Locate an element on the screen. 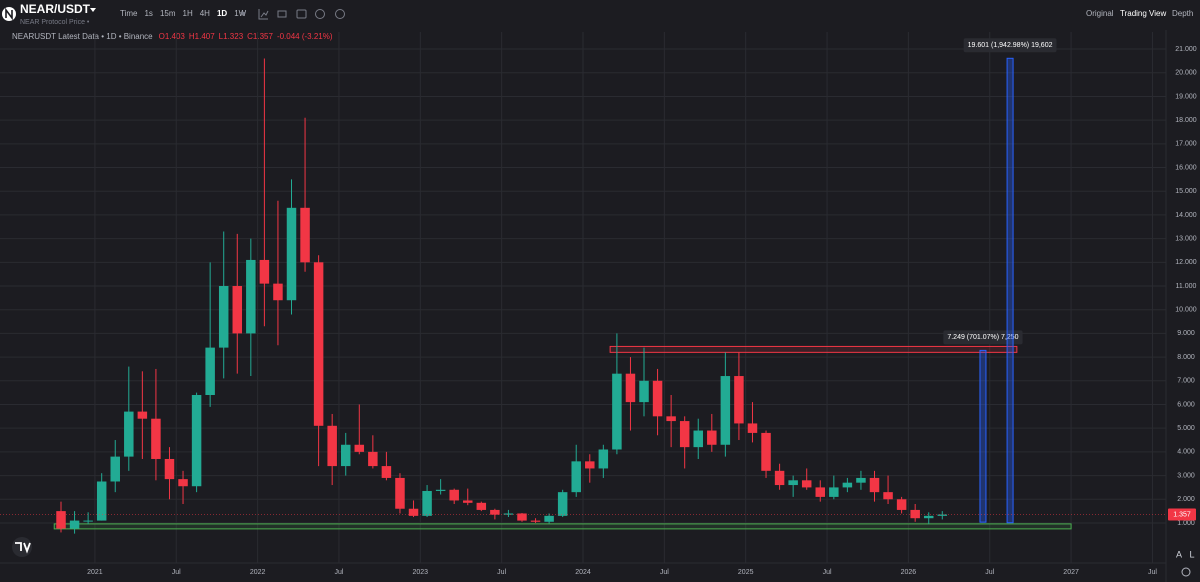 The width and height of the screenshot is (1200, 582). toolbar-icons is located at coordinates (301, 14).